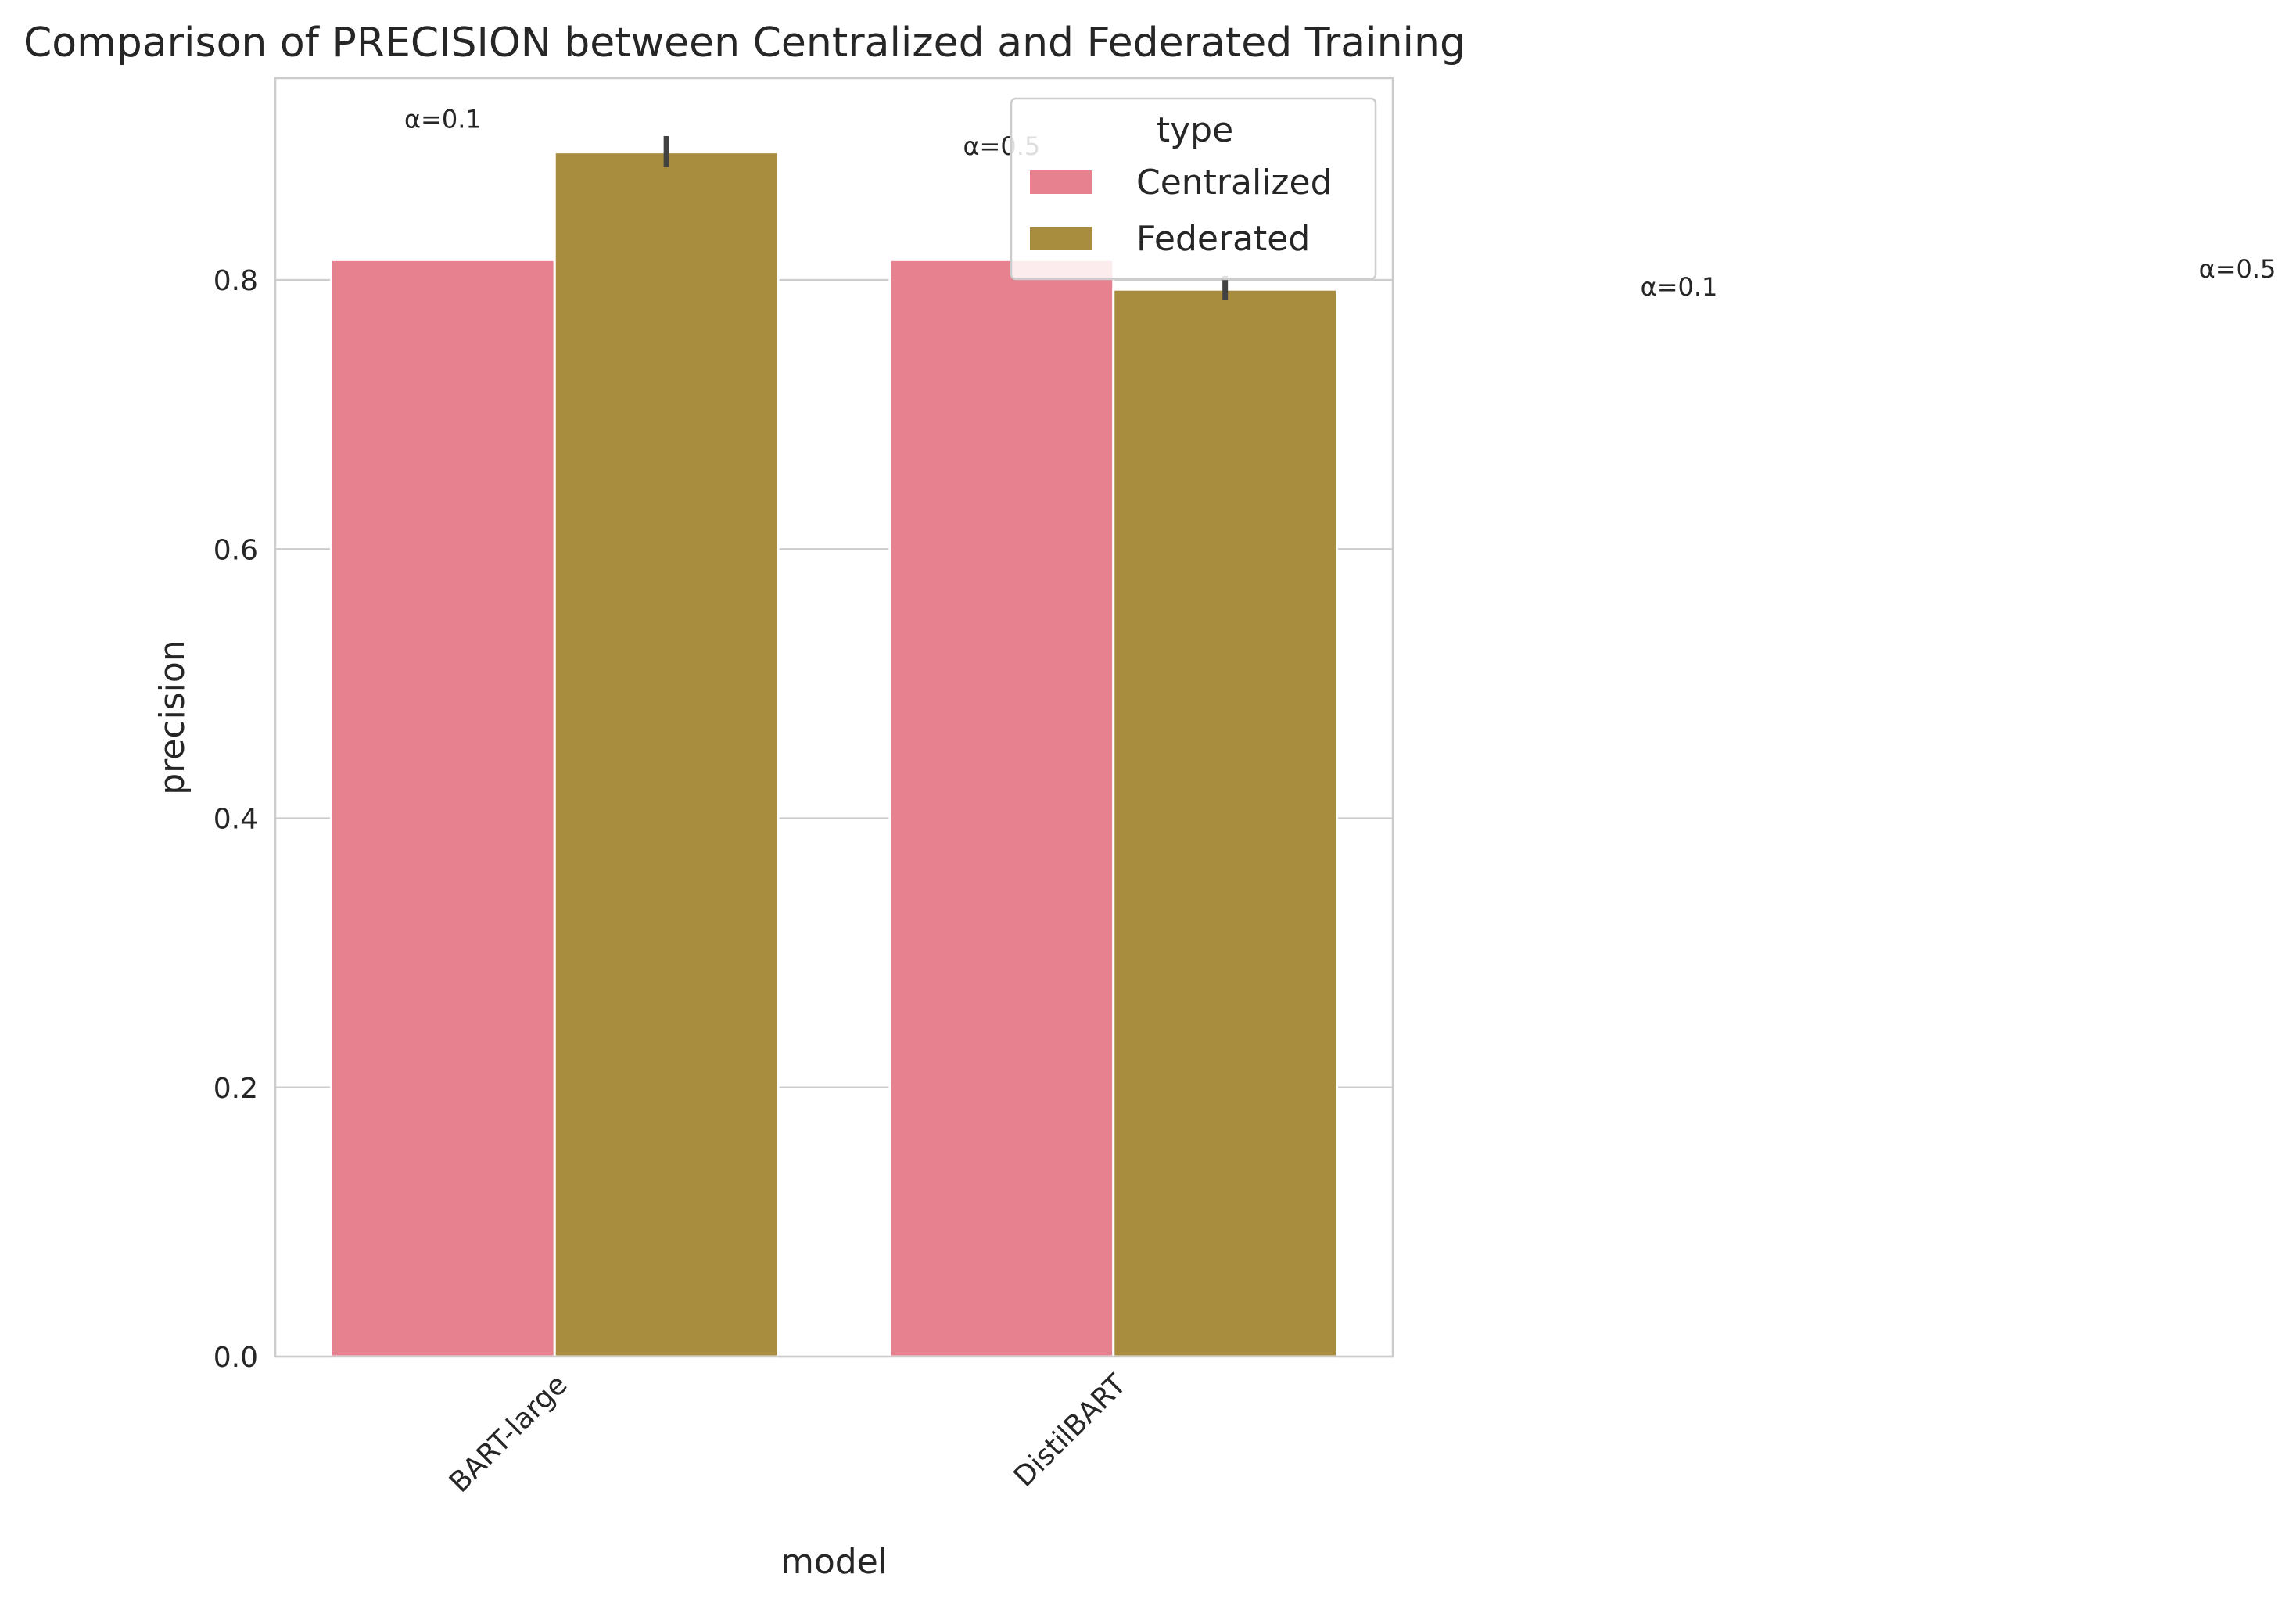 This screenshot has width=2296, height=1599. I want to click on x-axis-ticks: BART-large DistilBART, so click(788, 1433).